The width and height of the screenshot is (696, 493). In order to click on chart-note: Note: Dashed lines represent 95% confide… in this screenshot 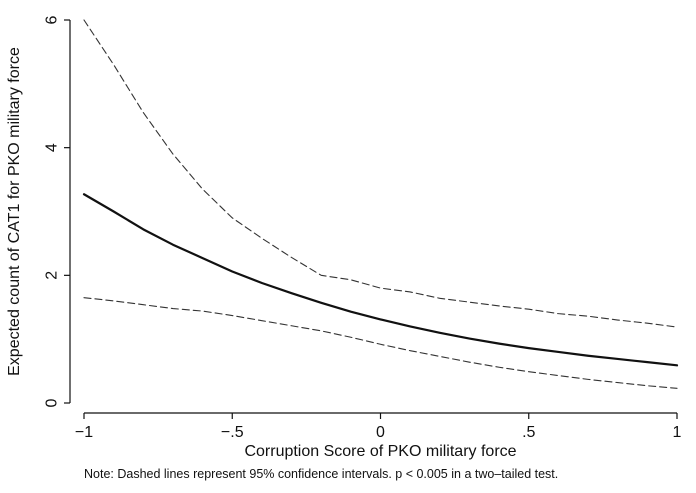, I will do `click(321, 474)`.